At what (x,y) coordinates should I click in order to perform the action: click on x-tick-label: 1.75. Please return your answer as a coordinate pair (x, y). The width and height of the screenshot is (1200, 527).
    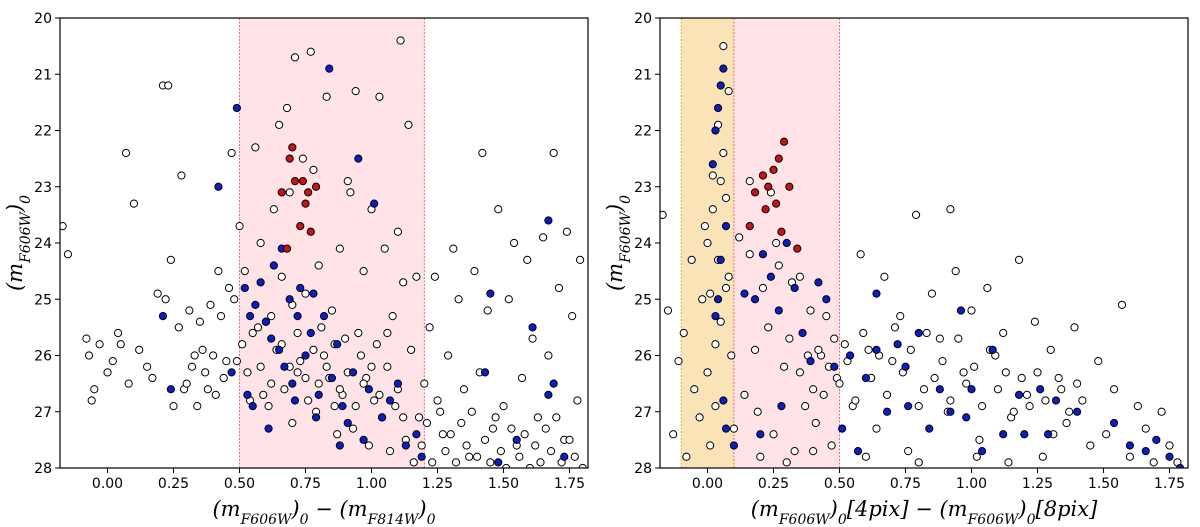
    Looking at the image, I should click on (1169, 484).